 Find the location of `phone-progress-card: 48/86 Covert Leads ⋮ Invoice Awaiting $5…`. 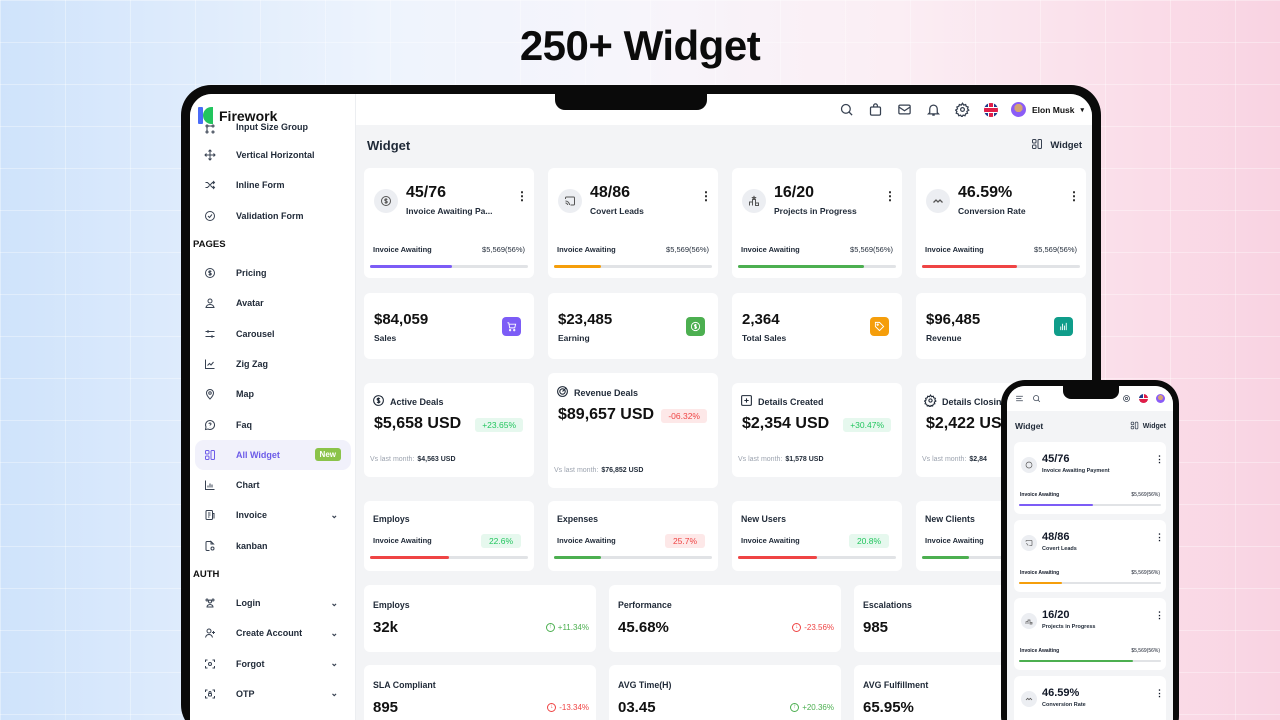

phone-progress-card: 48/86 Covert Leads ⋮ Invoice Awaiting $5… is located at coordinates (1090, 556).